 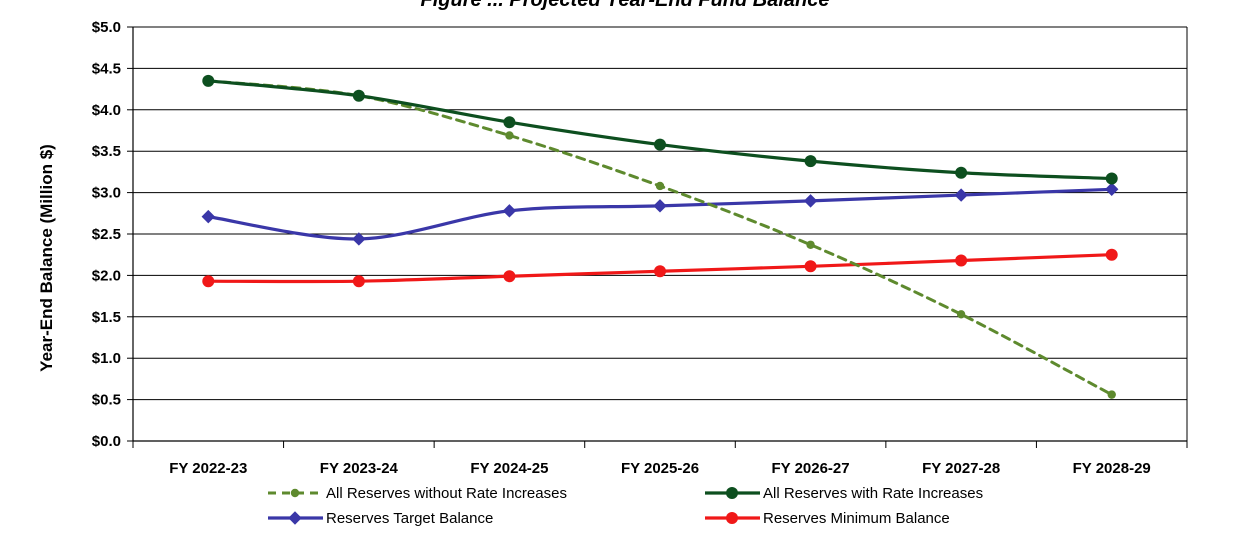 What do you see at coordinates (873, 493) in the screenshot?
I see `legend-label: All Reserves with Rate Increases` at bounding box center [873, 493].